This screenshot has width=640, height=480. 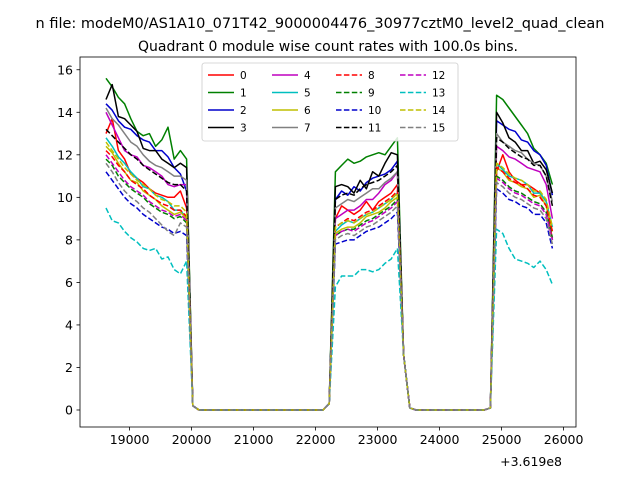 What do you see at coordinates (378, 439) in the screenshot?
I see `x-tick-label-23000: 23000` at bounding box center [378, 439].